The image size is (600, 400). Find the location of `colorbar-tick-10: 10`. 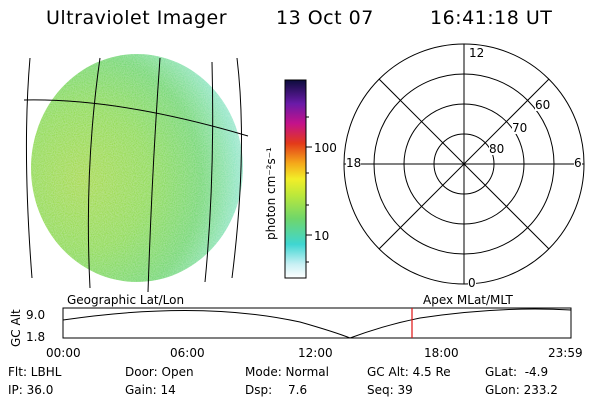

colorbar-tick-10: 10 is located at coordinates (322, 236).